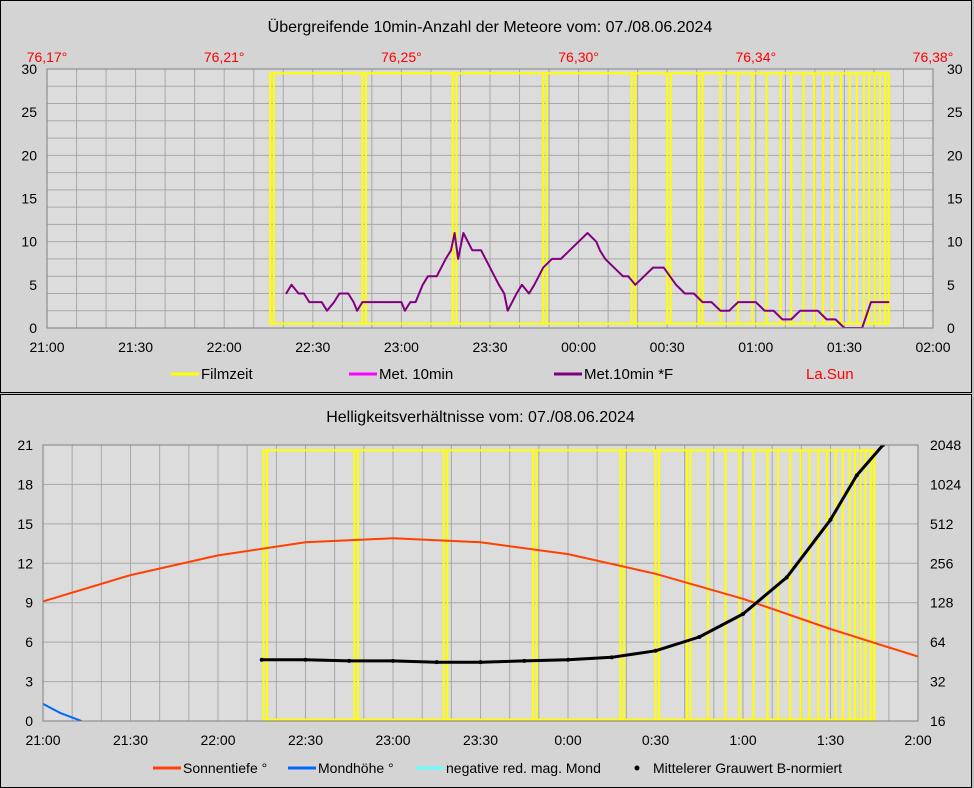 The width and height of the screenshot is (974, 788). I want to click on x-tick-label: 0:00, so click(567, 740).